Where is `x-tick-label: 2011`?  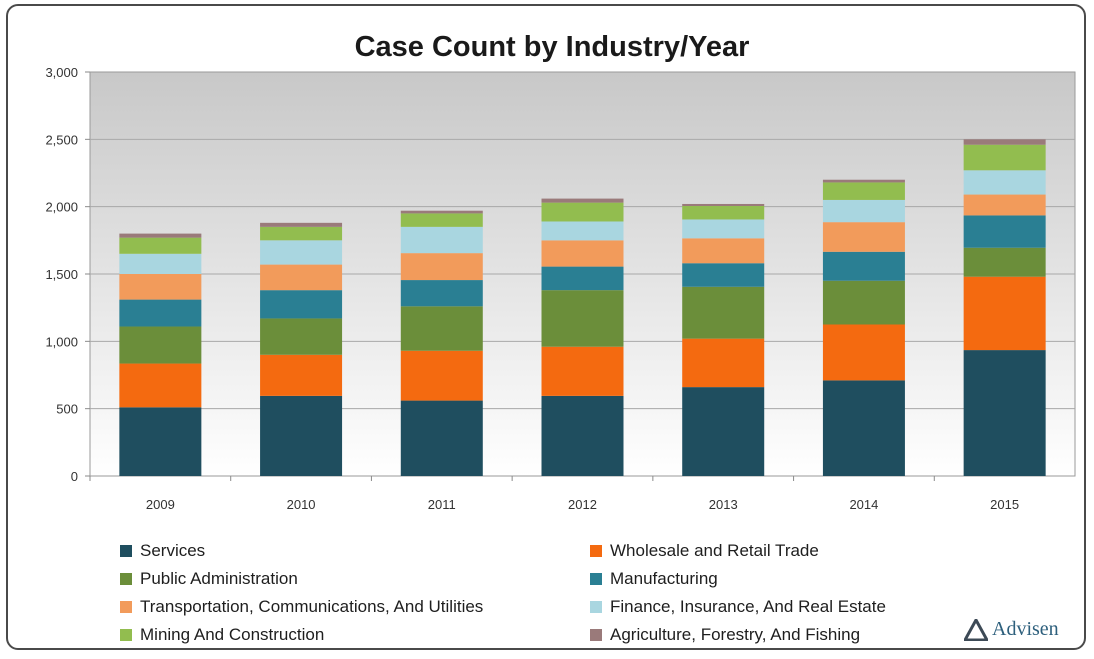
x-tick-label: 2011 is located at coordinates (442, 504).